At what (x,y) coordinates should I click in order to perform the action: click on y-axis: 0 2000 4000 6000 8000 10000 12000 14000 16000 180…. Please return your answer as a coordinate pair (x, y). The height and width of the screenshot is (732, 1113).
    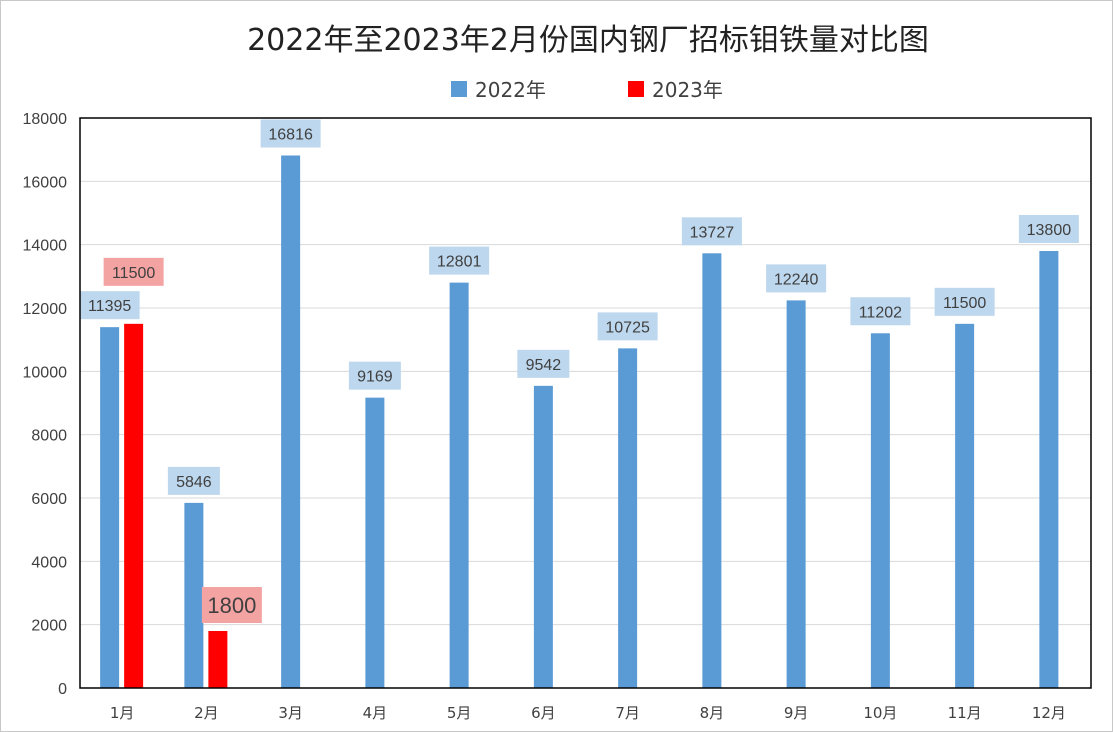
    Looking at the image, I should click on (45, 404).